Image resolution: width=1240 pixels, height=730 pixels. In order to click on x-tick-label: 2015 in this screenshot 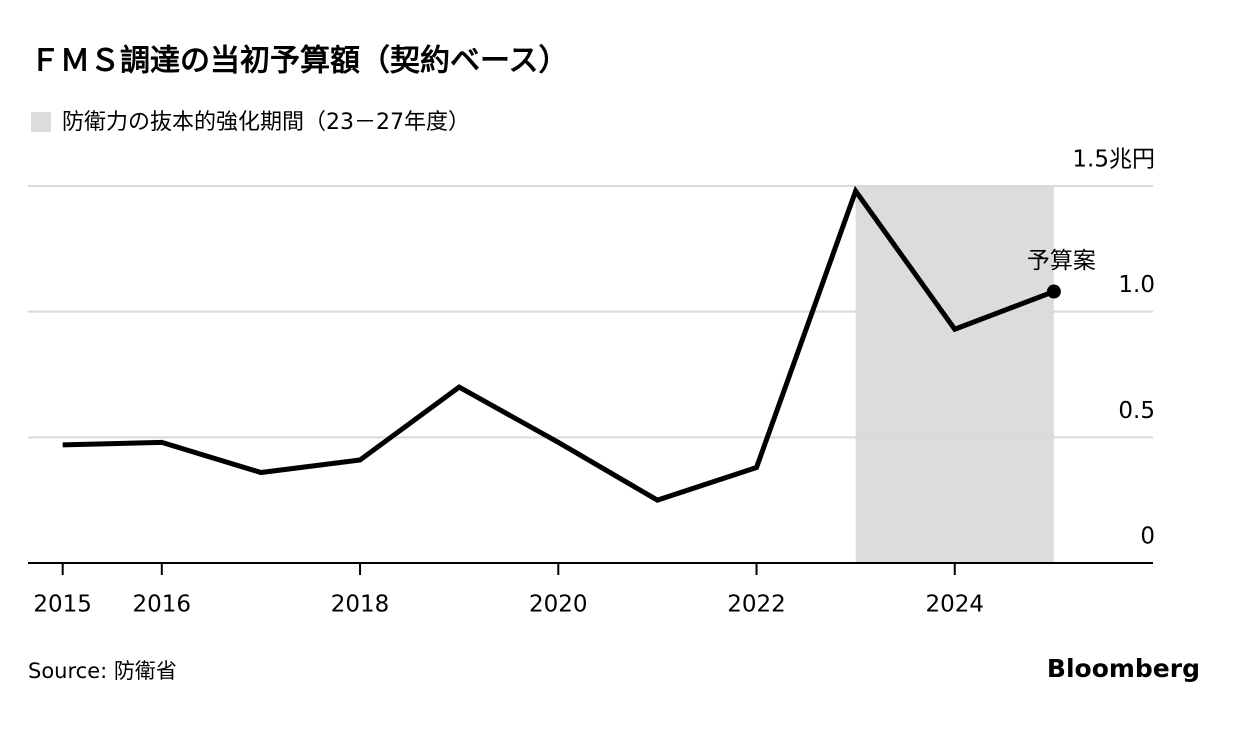, I will do `click(62, 605)`.